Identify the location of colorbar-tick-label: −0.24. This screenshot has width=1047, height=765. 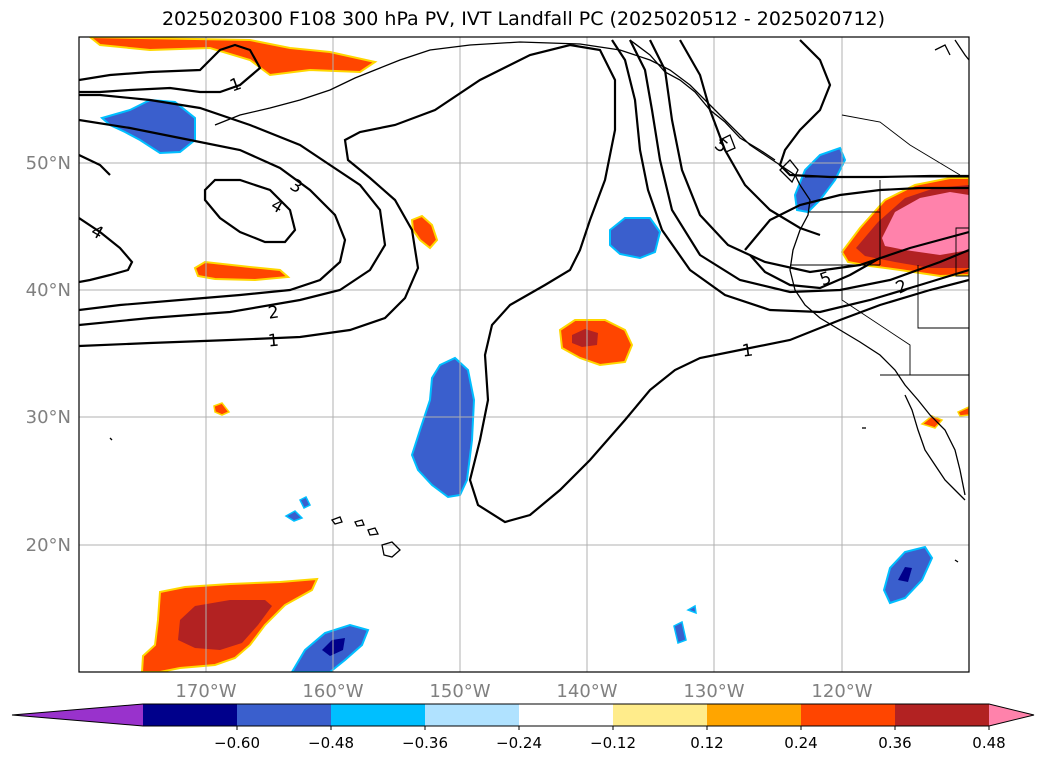
(519, 743).